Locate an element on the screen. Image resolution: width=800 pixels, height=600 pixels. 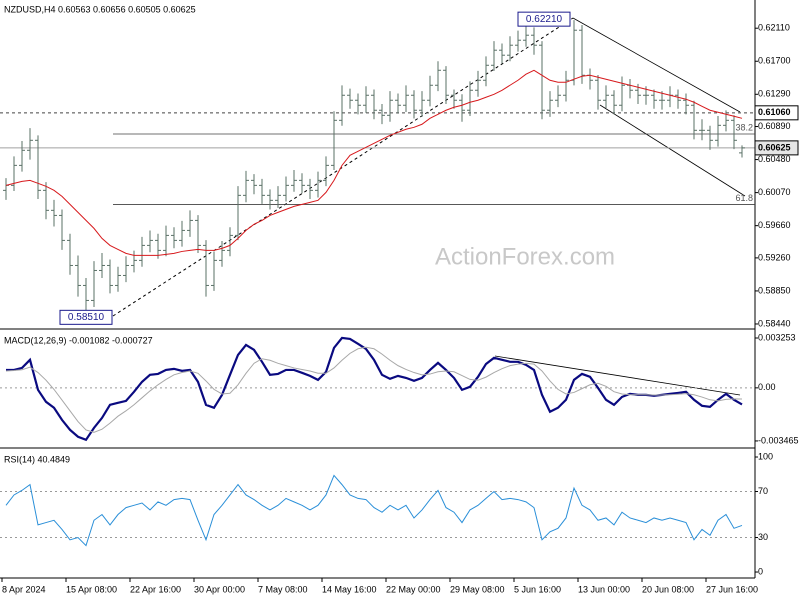
x-tick-label: 27 Jun 16:00 is located at coordinates (732, 589).